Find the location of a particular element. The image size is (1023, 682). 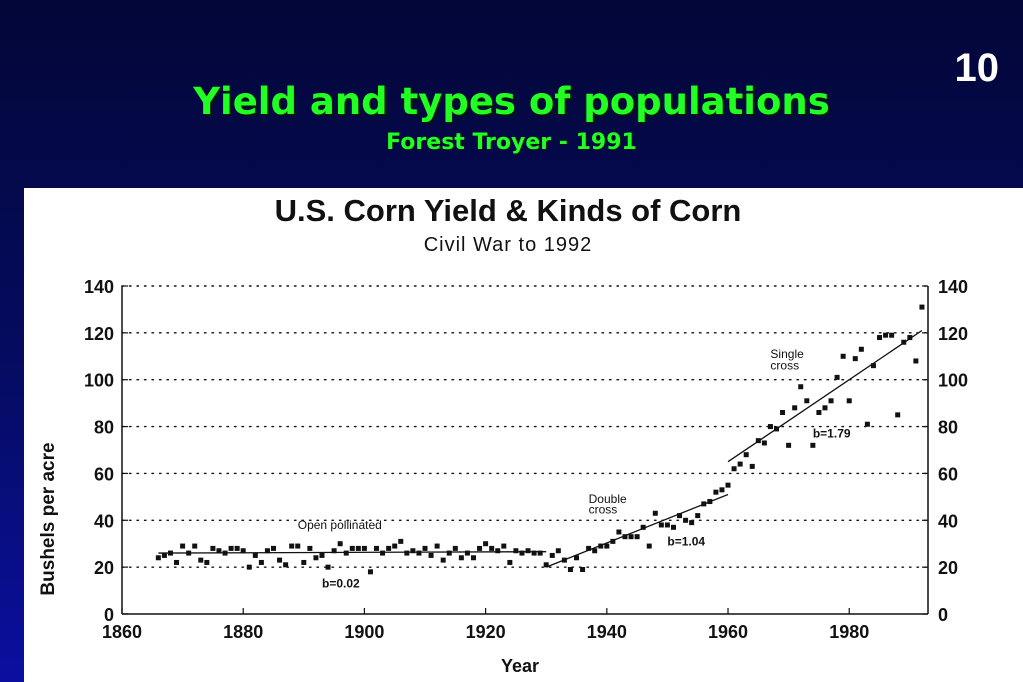

data-point-1970 is located at coordinates (789, 445).